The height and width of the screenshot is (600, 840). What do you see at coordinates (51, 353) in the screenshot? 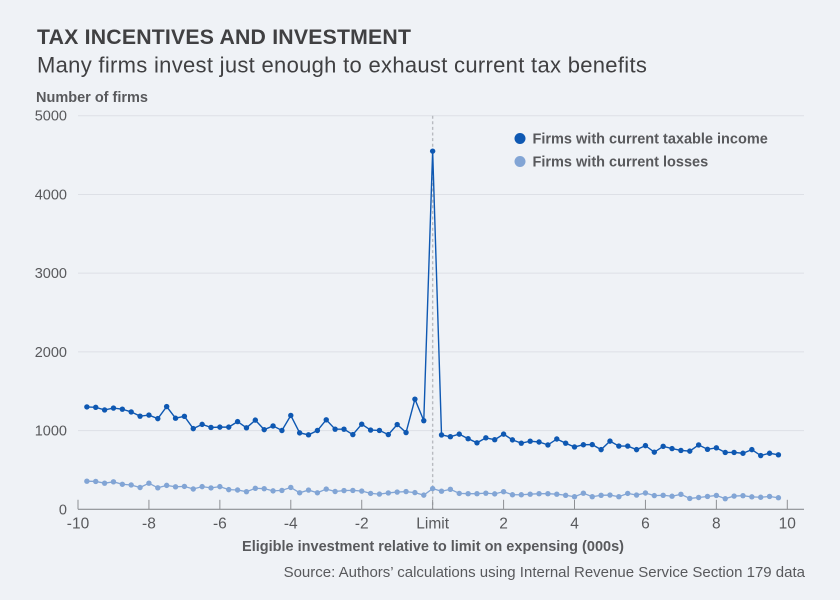
I see `svg-text: 2000` at bounding box center [51, 353].